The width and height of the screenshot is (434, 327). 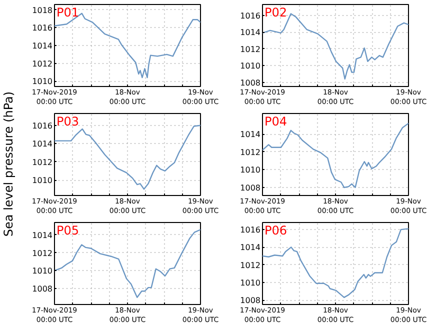 I want to click on chart-title: P02, so click(x=276, y=13).